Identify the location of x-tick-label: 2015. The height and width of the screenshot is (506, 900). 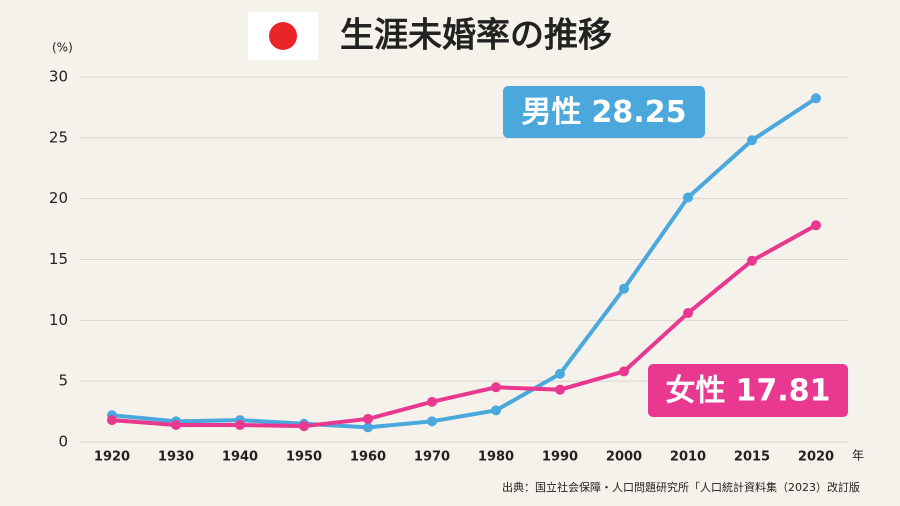
(752, 457).